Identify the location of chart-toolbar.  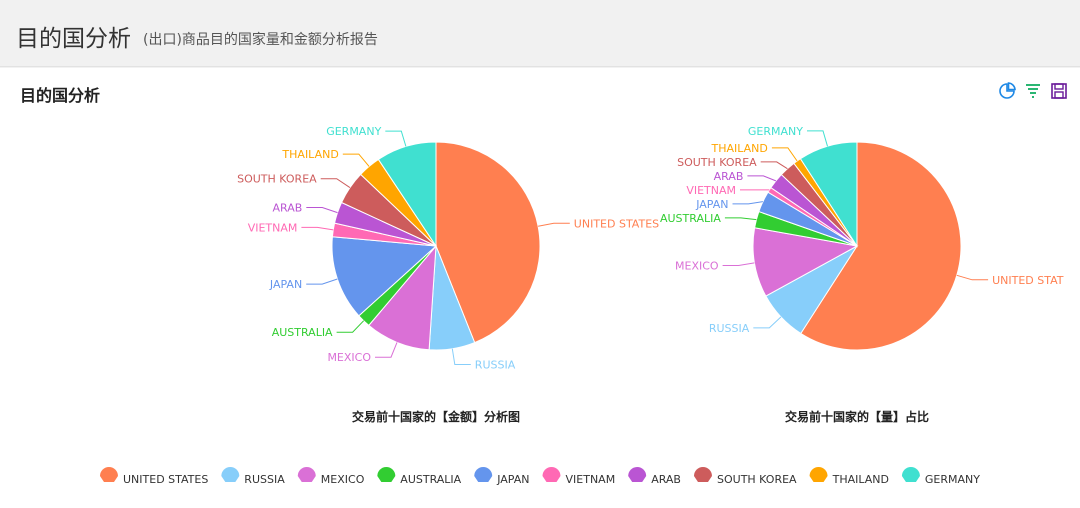
(1033, 91).